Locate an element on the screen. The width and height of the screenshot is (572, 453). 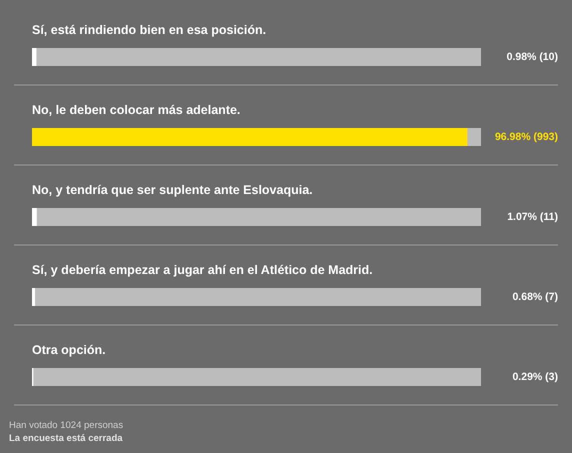
data-label: 1.07% (11) is located at coordinates (532, 217).